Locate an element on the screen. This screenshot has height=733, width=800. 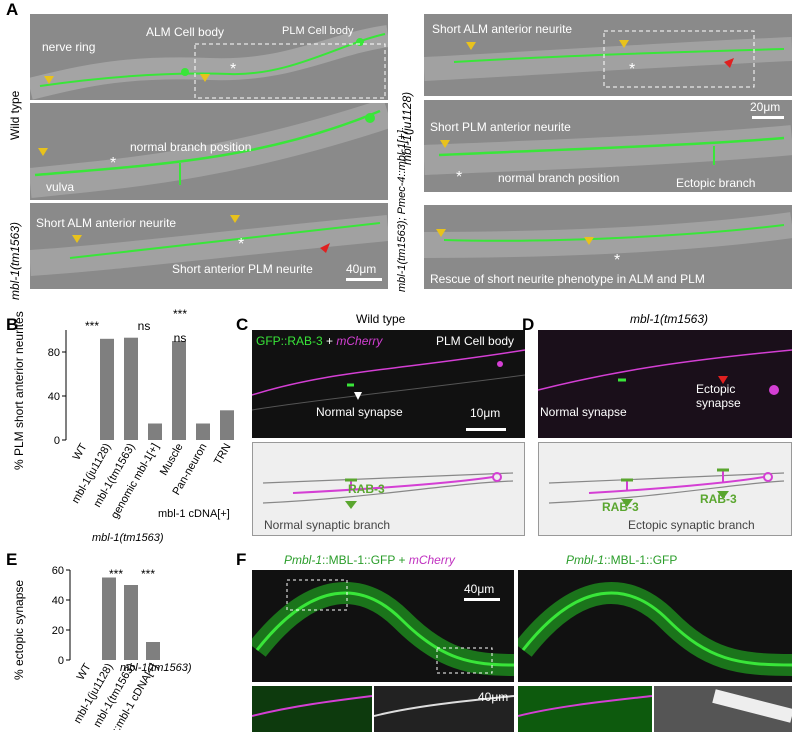
C-channel-plus: + is located at coordinates (329, 341).